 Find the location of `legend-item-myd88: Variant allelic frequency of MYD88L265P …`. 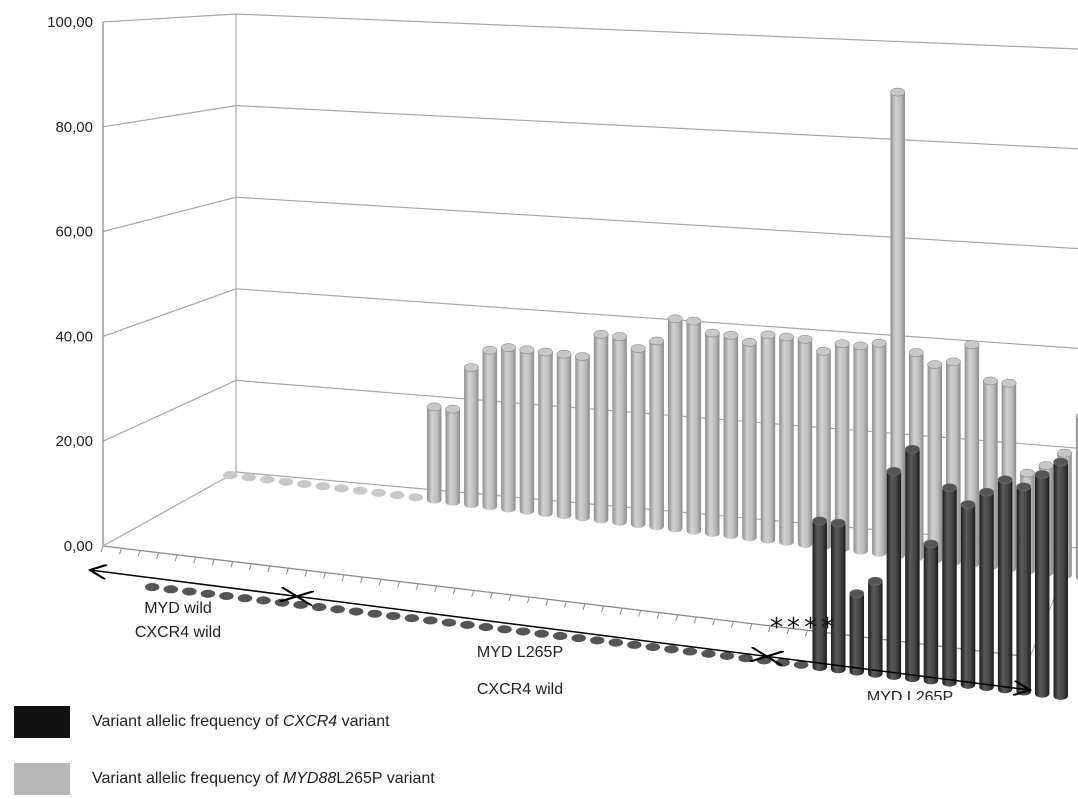

legend-item-myd88: Variant allelic frequency of MYD88L265P … is located at coordinates (224, 779).